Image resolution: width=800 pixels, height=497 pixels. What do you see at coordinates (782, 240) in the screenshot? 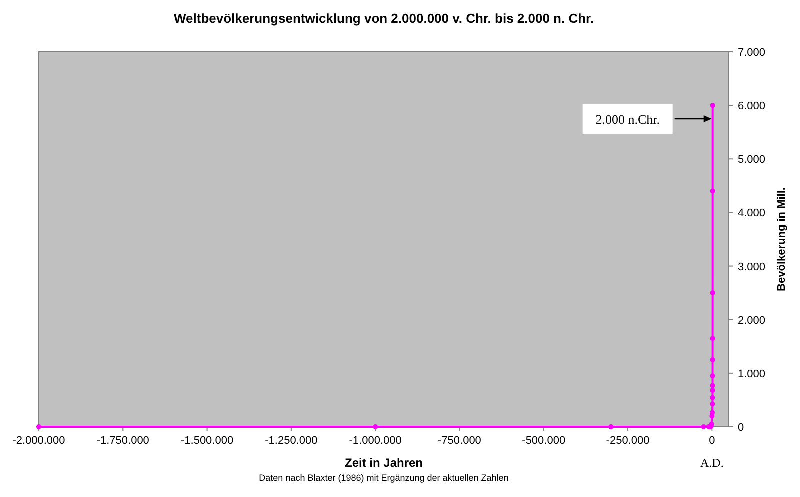
I see `y-axis-title: Bevölkerung in Mill.` at bounding box center [782, 240].